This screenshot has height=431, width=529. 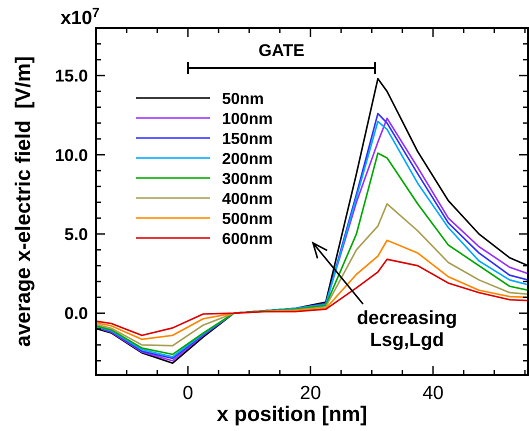 What do you see at coordinates (247, 159) in the screenshot?
I see `legend-label: 200nm` at bounding box center [247, 159].